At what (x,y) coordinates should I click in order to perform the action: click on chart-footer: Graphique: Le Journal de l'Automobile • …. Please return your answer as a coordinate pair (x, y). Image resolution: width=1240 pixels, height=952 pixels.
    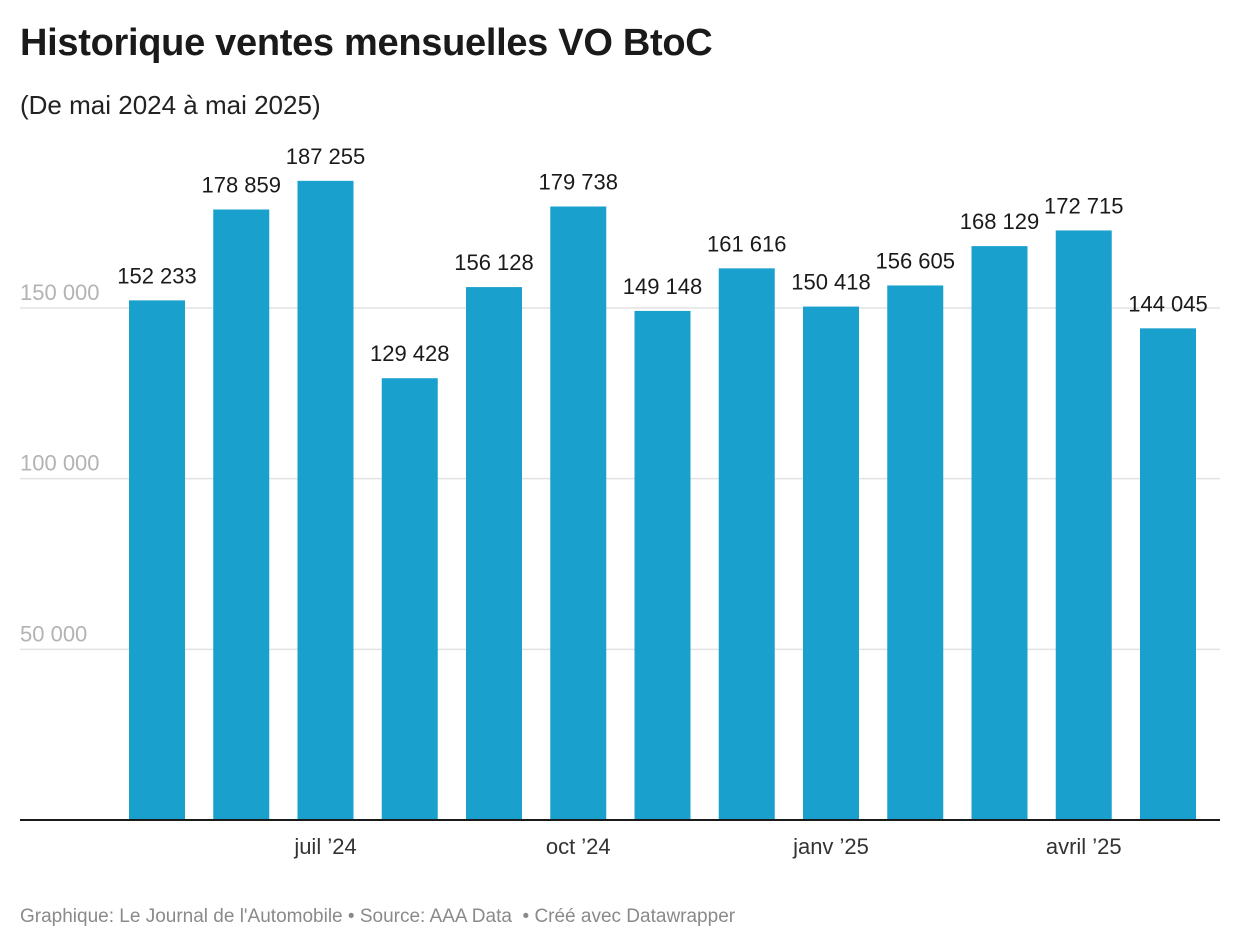
    Looking at the image, I should click on (377, 917).